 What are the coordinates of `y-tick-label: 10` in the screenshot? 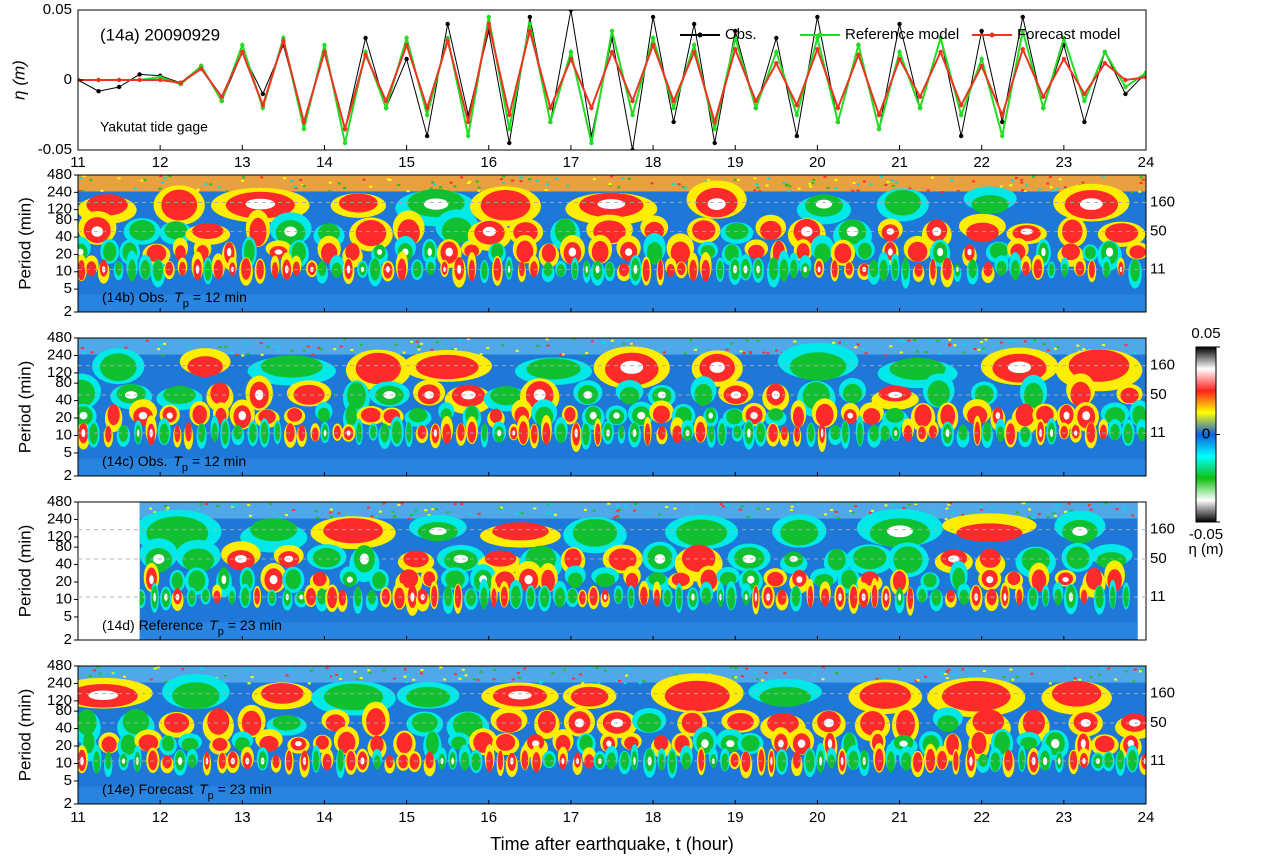 It's located at (63, 598).